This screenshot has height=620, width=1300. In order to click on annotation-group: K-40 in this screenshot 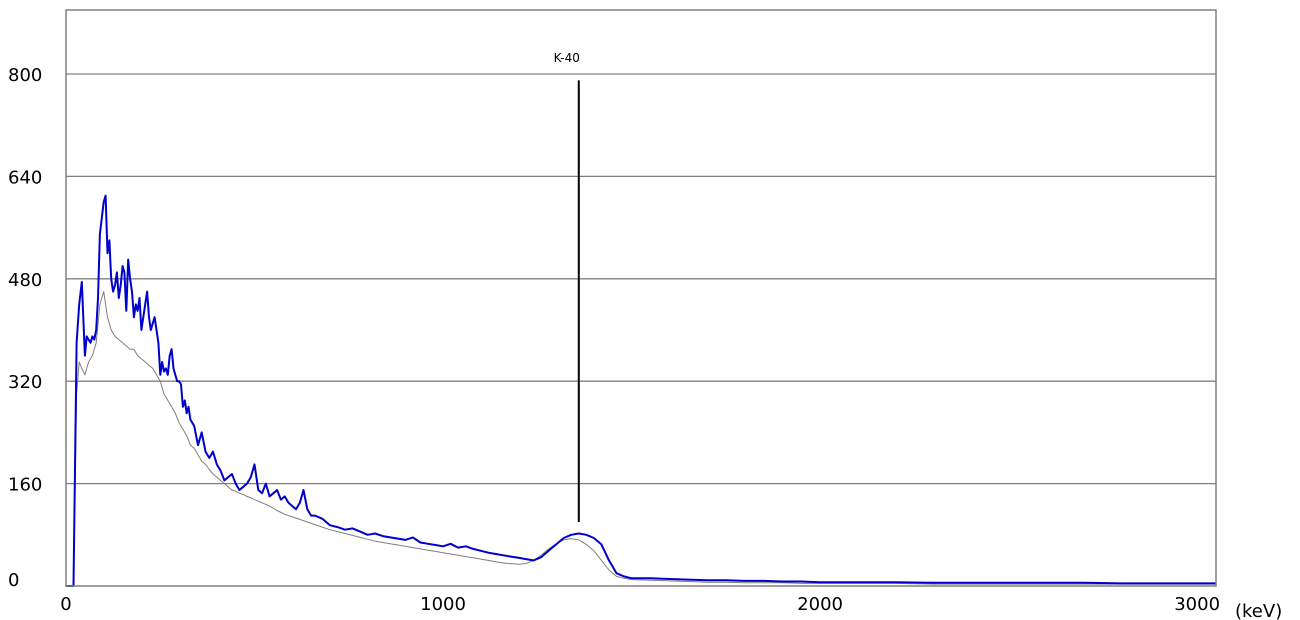, I will do `click(567, 286)`.